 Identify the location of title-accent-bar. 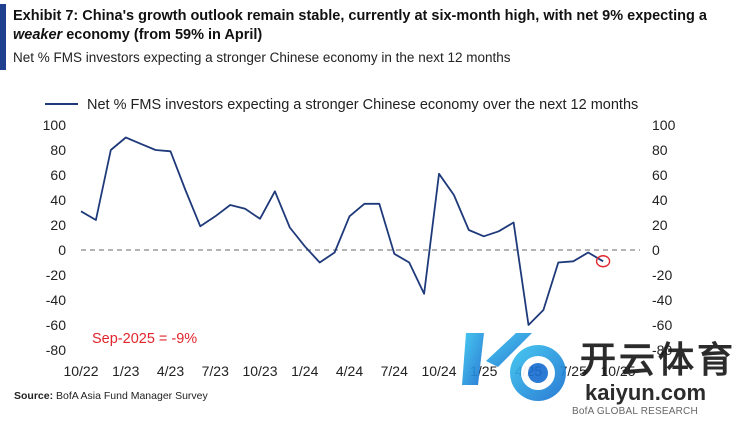
(3, 37).